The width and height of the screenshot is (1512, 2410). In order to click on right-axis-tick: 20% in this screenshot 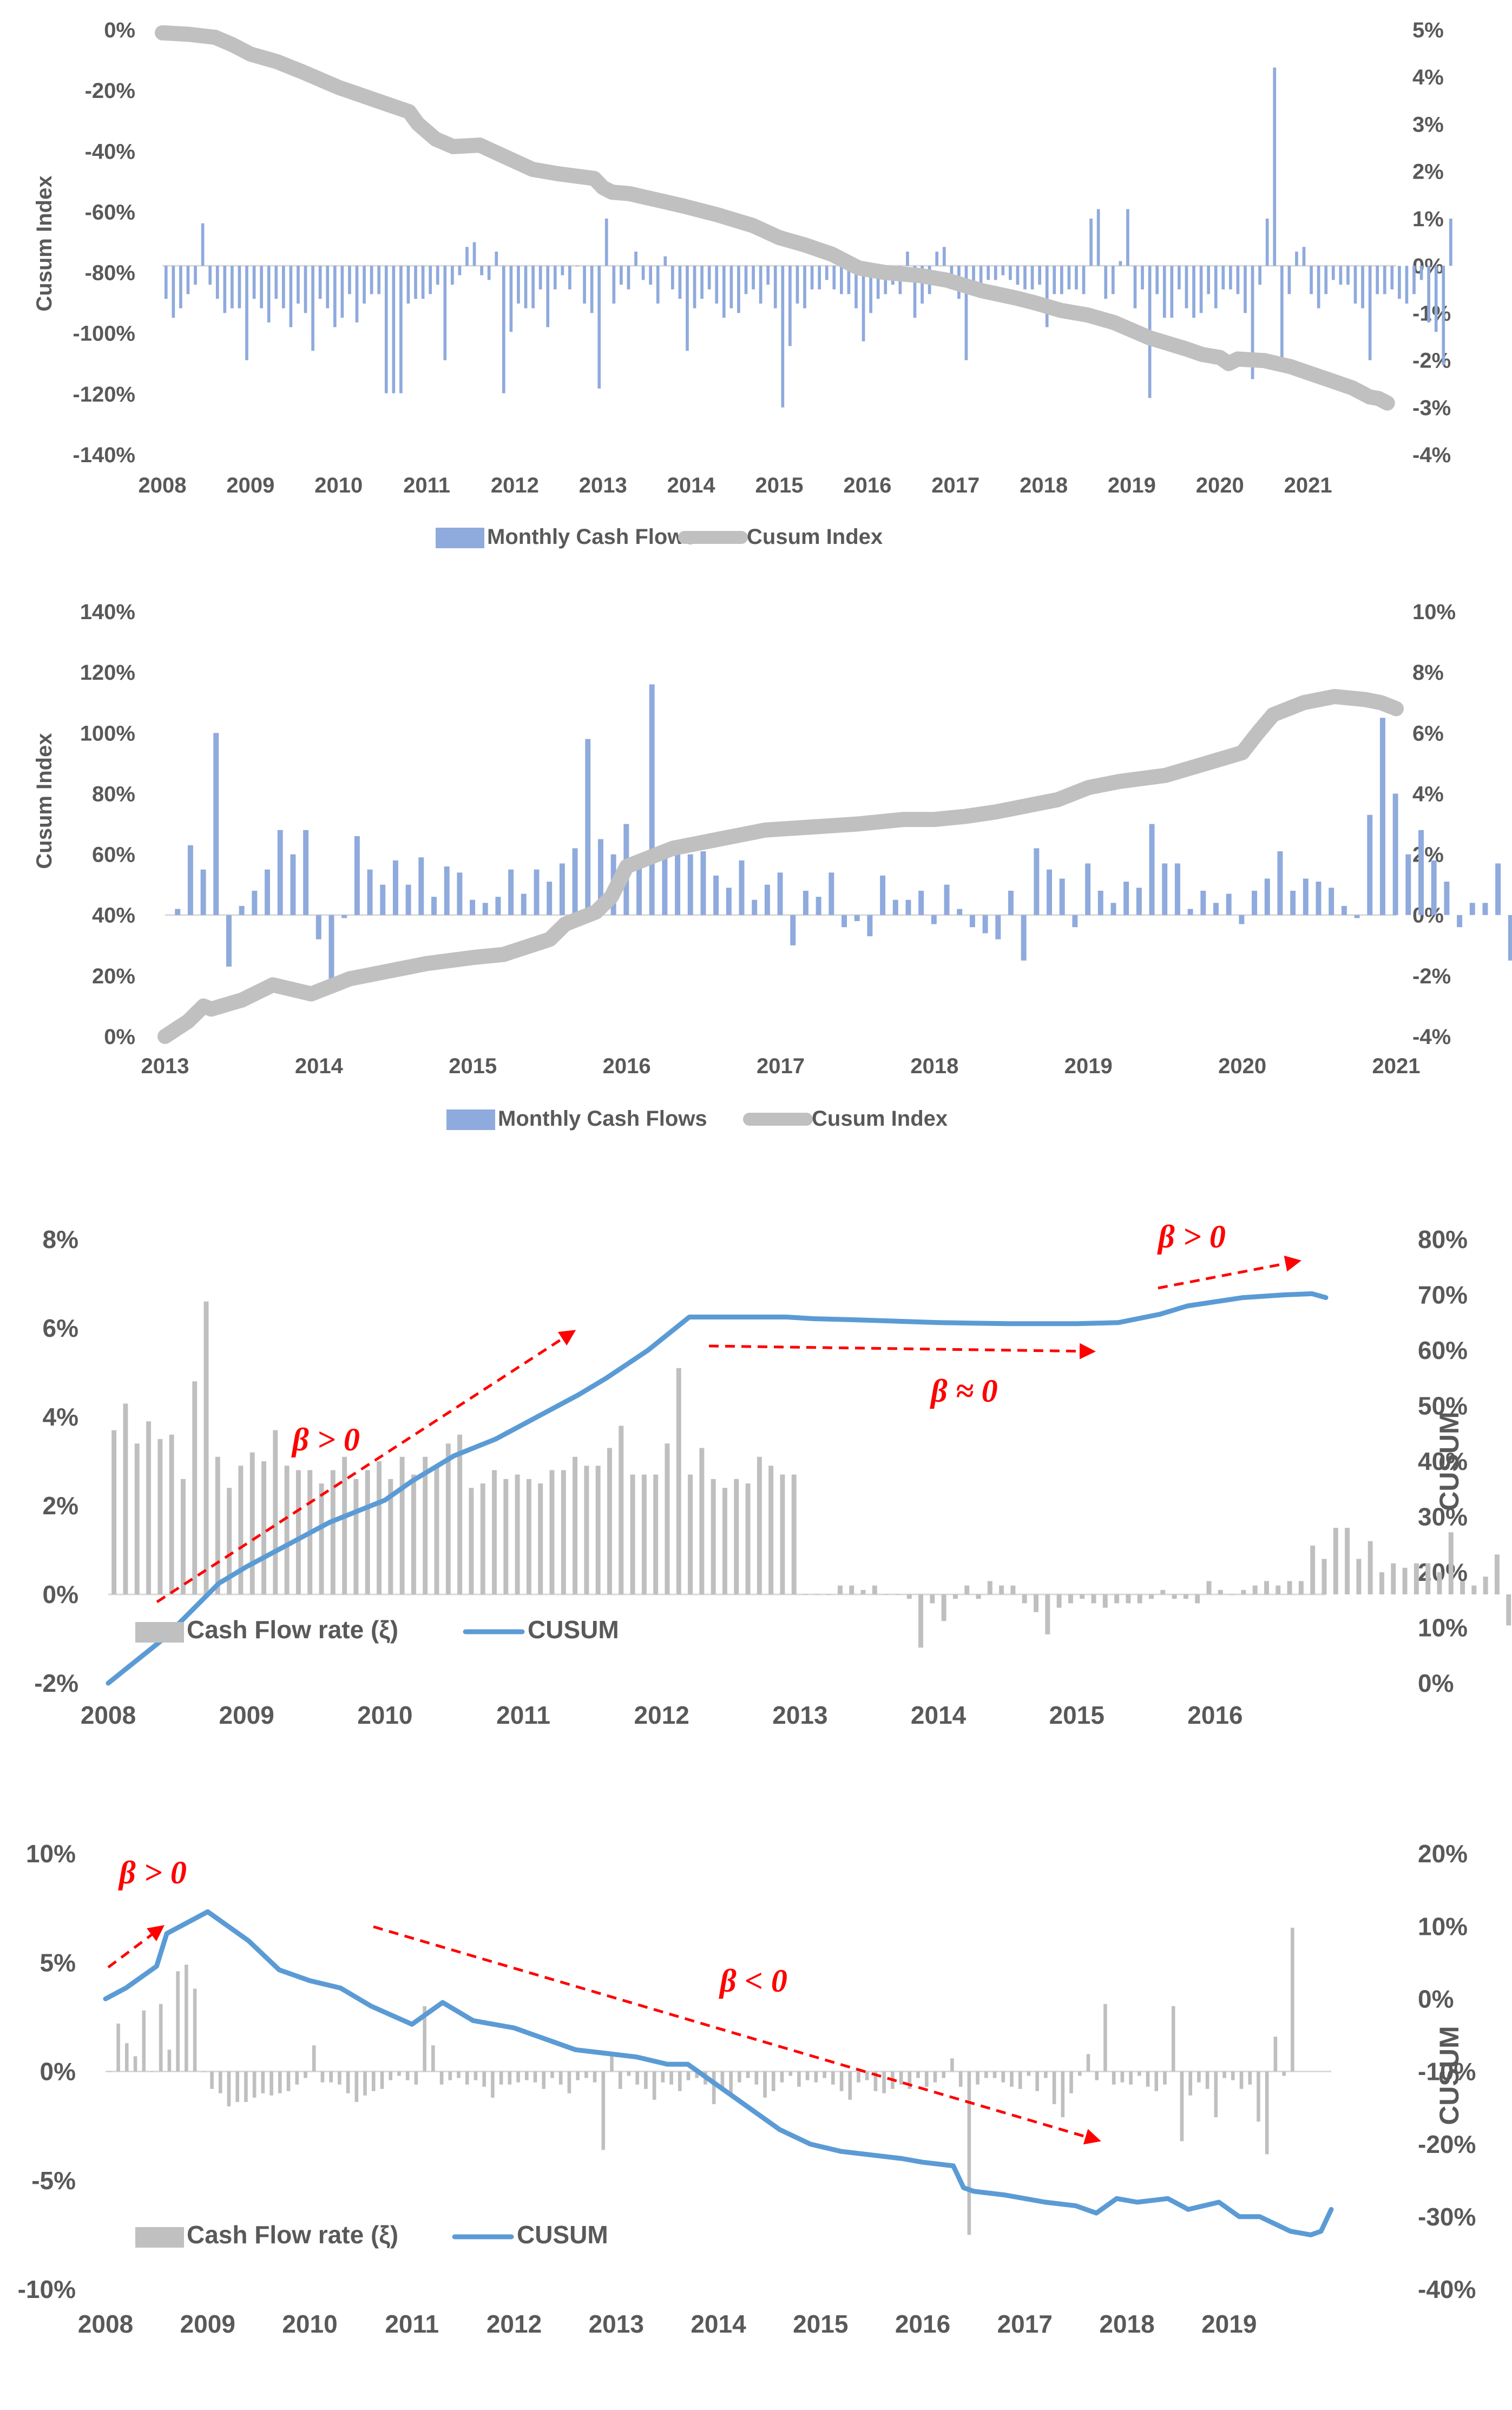, I will do `click(1443, 1854)`.